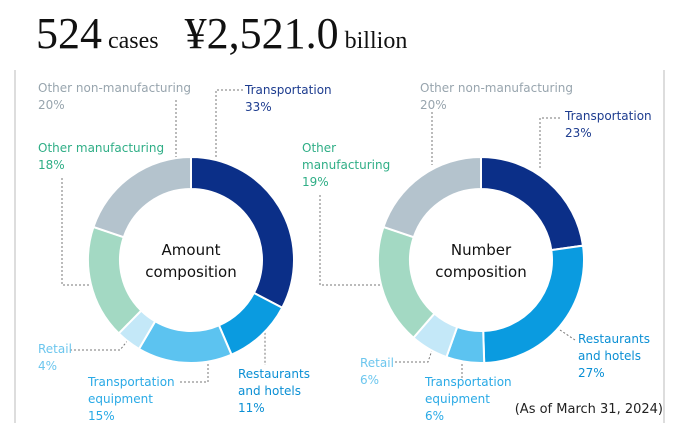  What do you see at coordinates (51, 165) in the screenshot?
I see `value-label: 18%` at bounding box center [51, 165].